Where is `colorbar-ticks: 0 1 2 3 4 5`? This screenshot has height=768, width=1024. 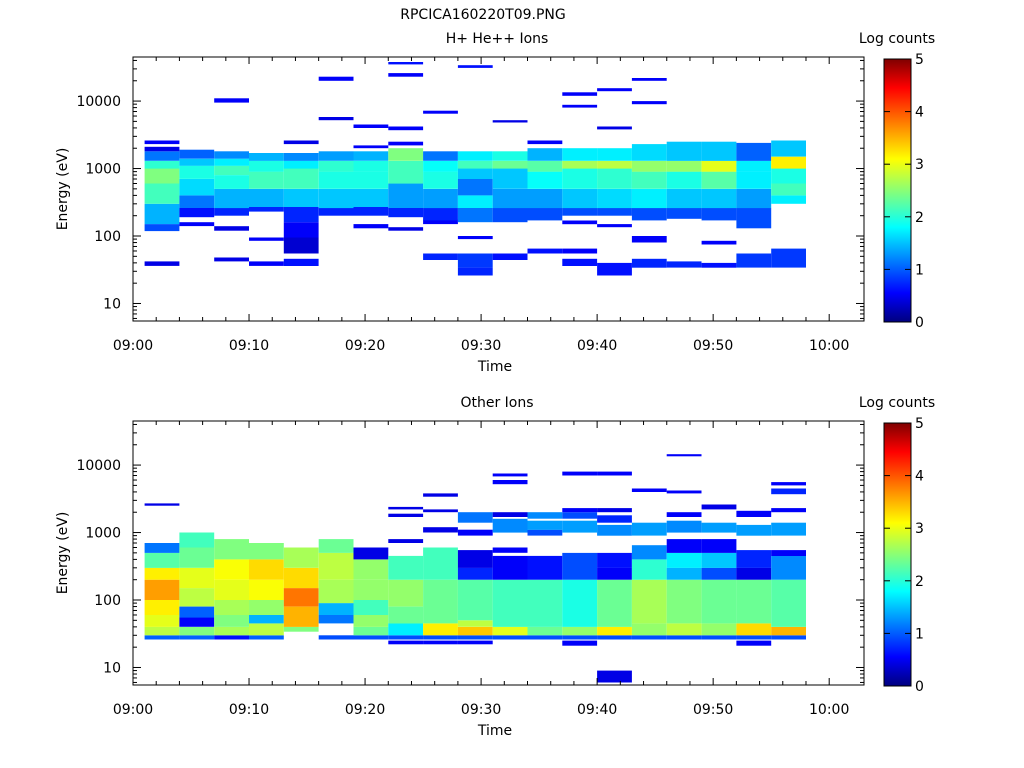
colorbar-ticks: 0 1 2 3 4 5 is located at coordinates (904, 555).